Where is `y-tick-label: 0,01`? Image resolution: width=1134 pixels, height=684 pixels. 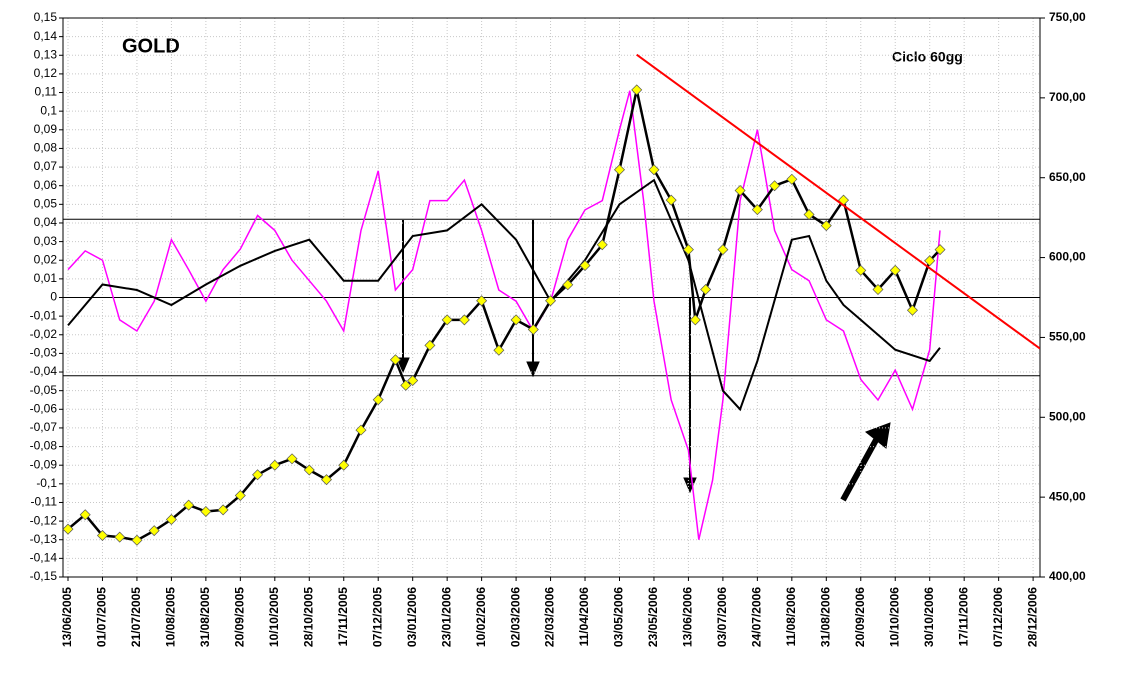 y-tick-label: 0,01 is located at coordinates (46, 278).